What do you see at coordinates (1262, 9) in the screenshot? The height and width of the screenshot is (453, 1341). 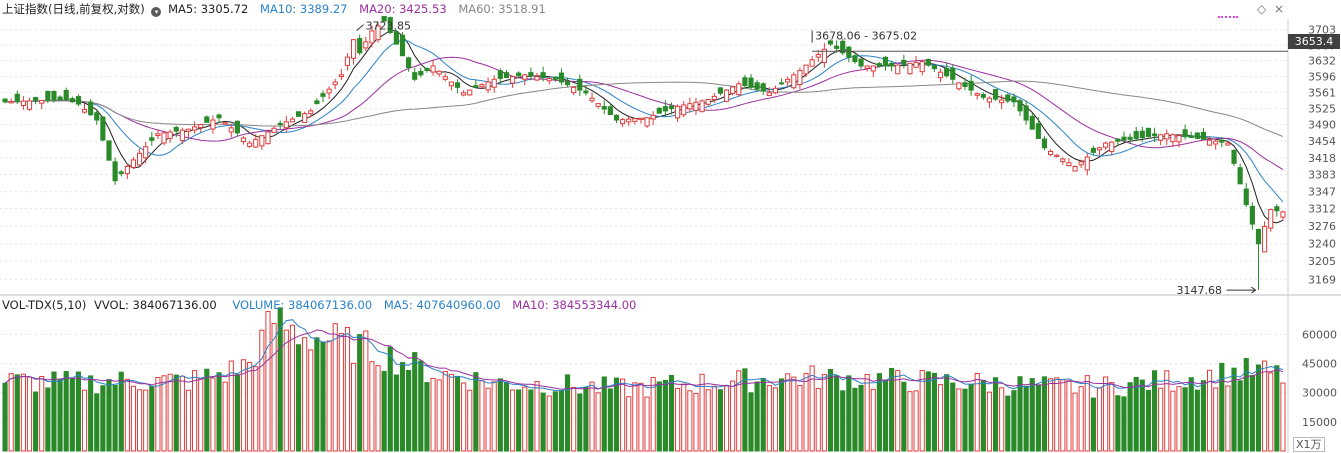 I see `diamond-icon: ◇` at bounding box center [1262, 9].